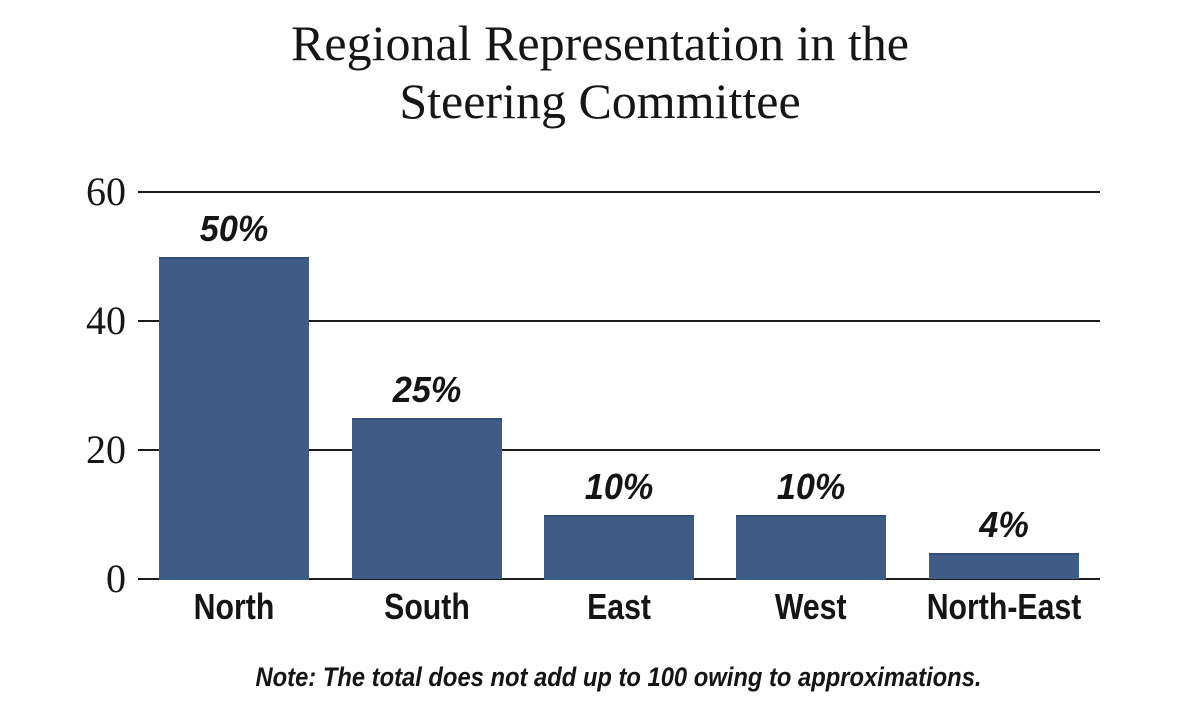 Image resolution: width=1200 pixels, height=720 pixels. I want to click on chart-title-line2: Steering Committee, so click(600, 101).